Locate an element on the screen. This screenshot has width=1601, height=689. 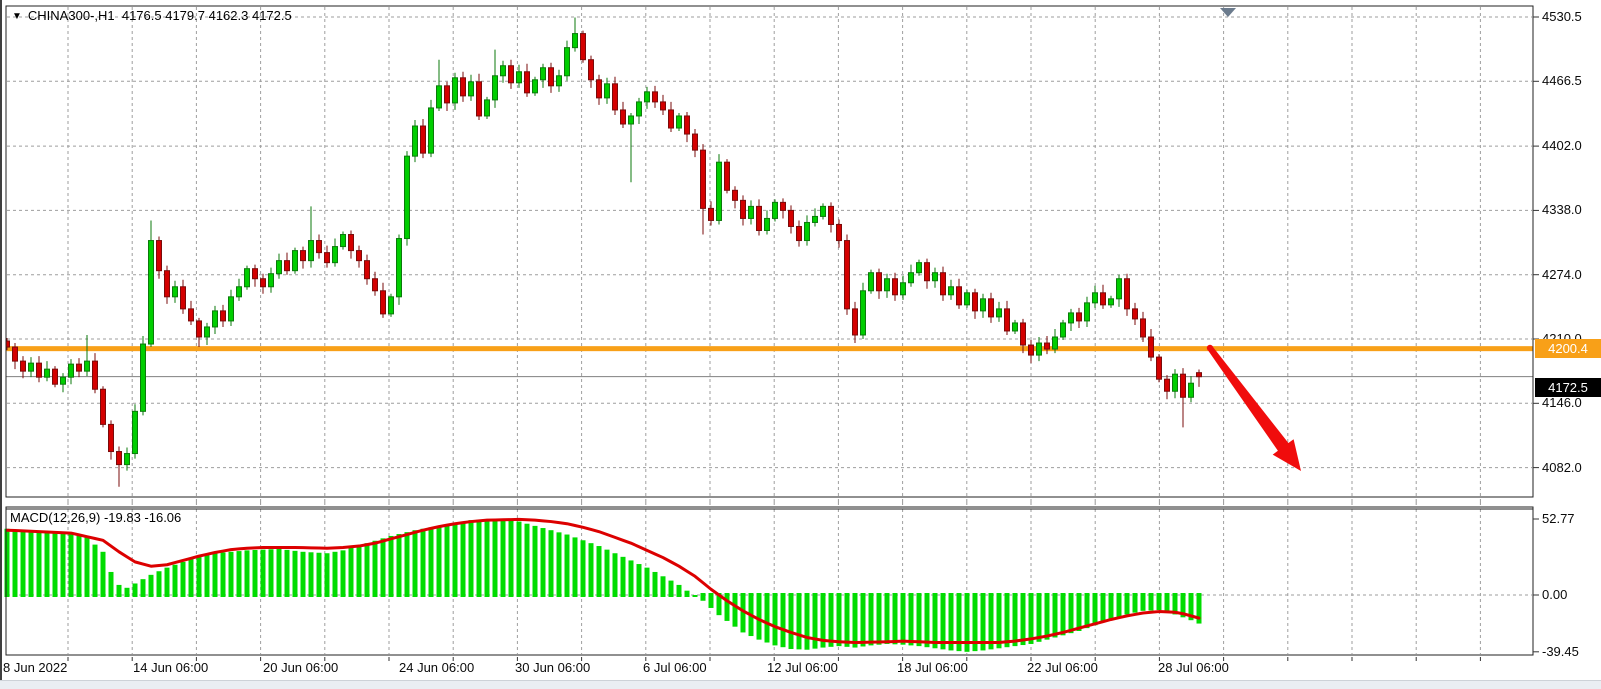
macd-histogram is located at coordinates (603, 585).